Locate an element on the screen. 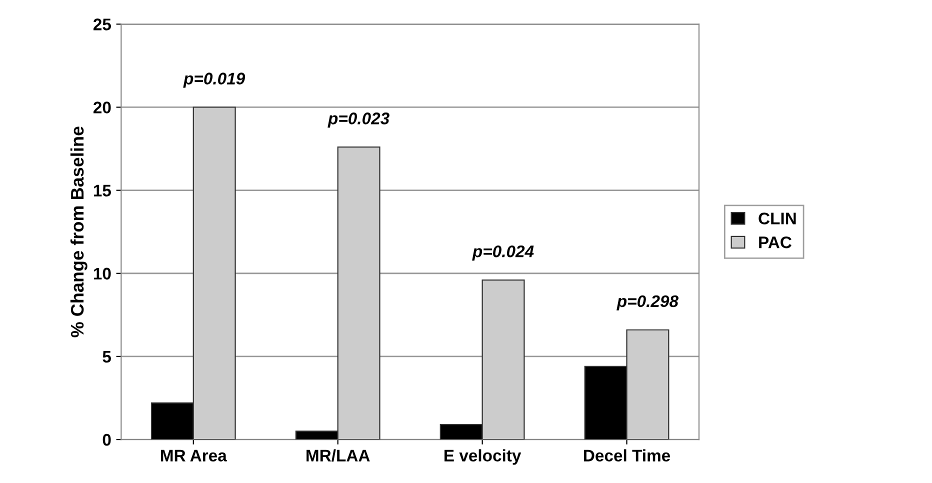 The width and height of the screenshot is (932, 483). x-tick-label: Decel Time is located at coordinates (627, 455).